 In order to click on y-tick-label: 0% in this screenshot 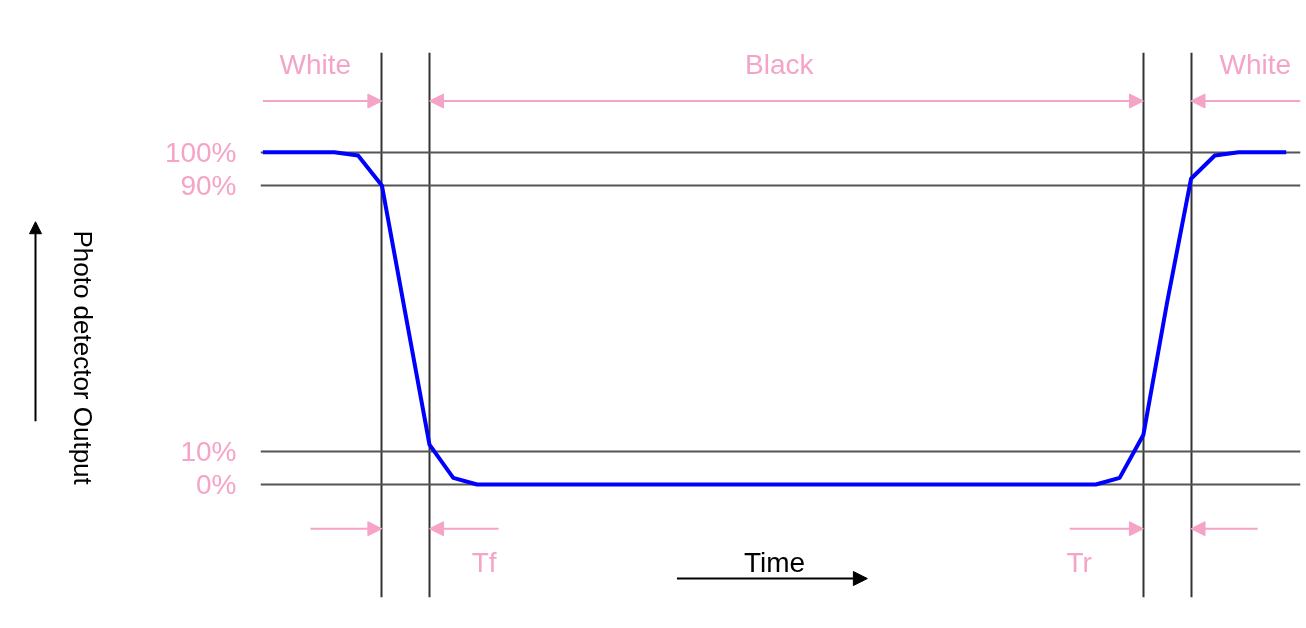, I will do `click(216, 485)`.